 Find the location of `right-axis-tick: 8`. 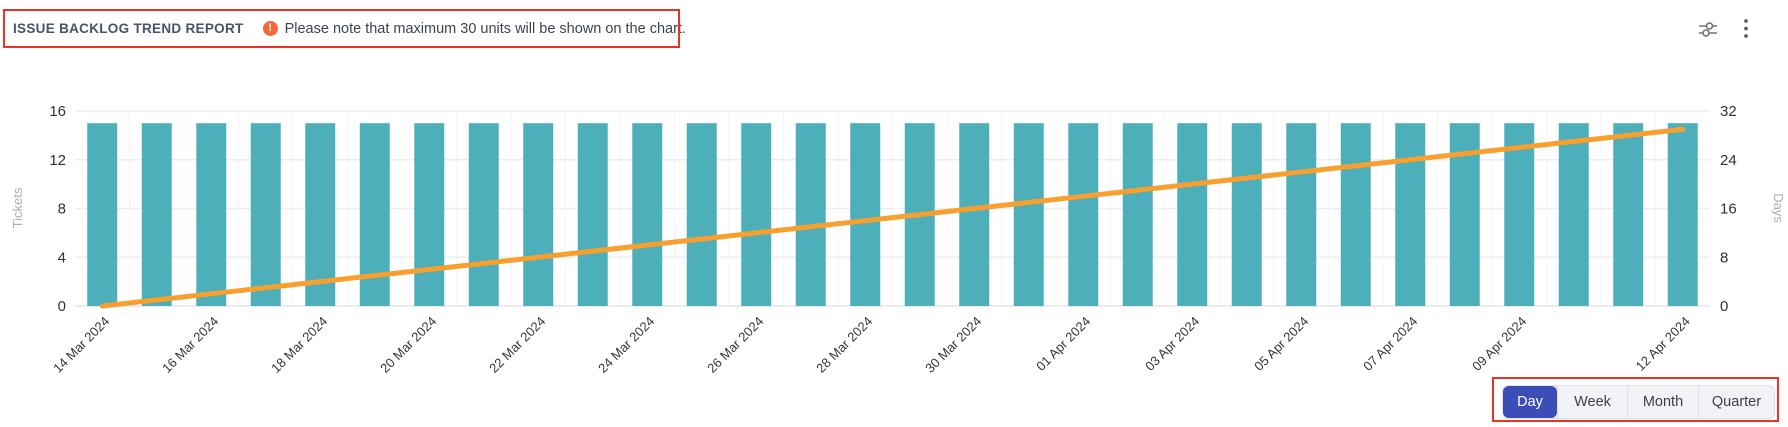

right-axis-tick: 8 is located at coordinates (1724, 257).